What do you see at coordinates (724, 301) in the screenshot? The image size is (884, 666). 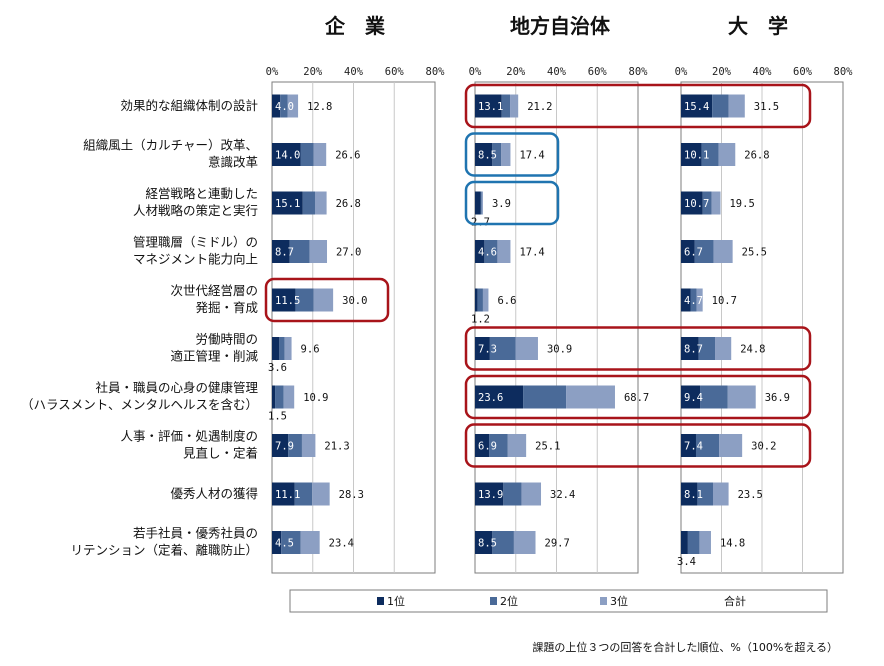 I see `total-value-label: 10.7` at bounding box center [724, 301].